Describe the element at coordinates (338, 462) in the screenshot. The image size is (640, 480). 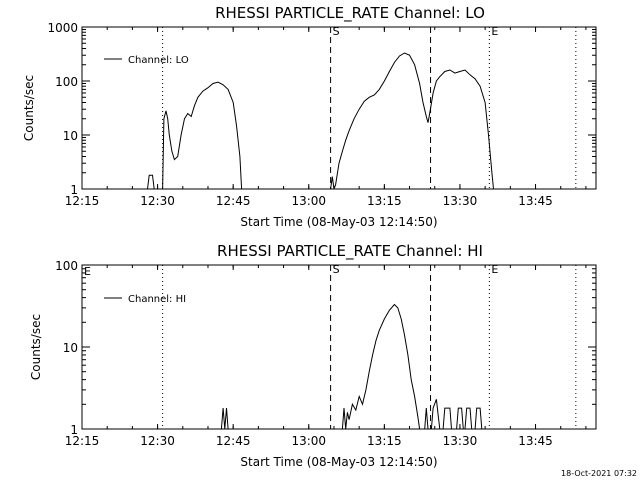
I see `x-axis-label-hi: Start Time (08-May-03 12:14:50)` at that location.